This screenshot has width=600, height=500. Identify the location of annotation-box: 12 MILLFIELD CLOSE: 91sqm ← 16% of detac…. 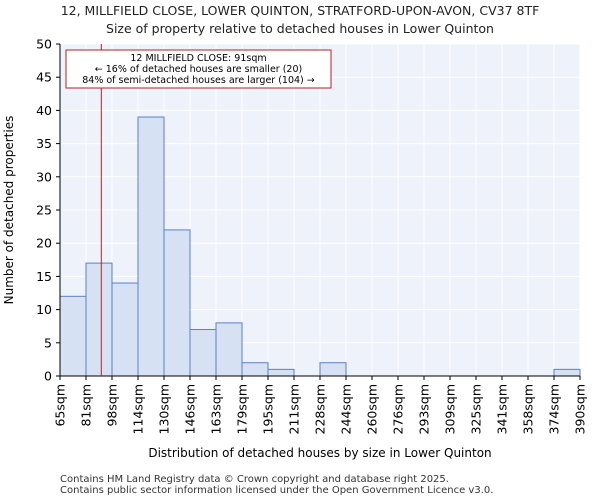
(198, 69).